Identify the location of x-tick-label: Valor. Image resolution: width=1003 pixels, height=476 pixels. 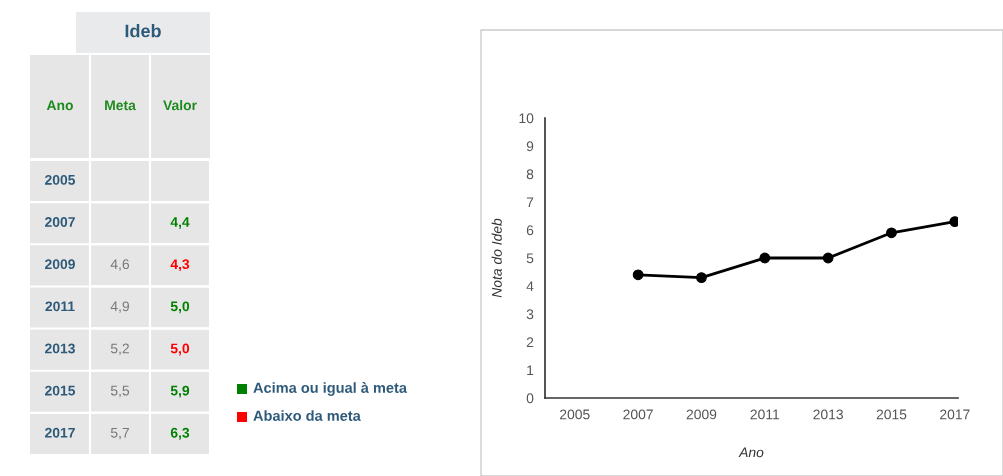
(180, 105).